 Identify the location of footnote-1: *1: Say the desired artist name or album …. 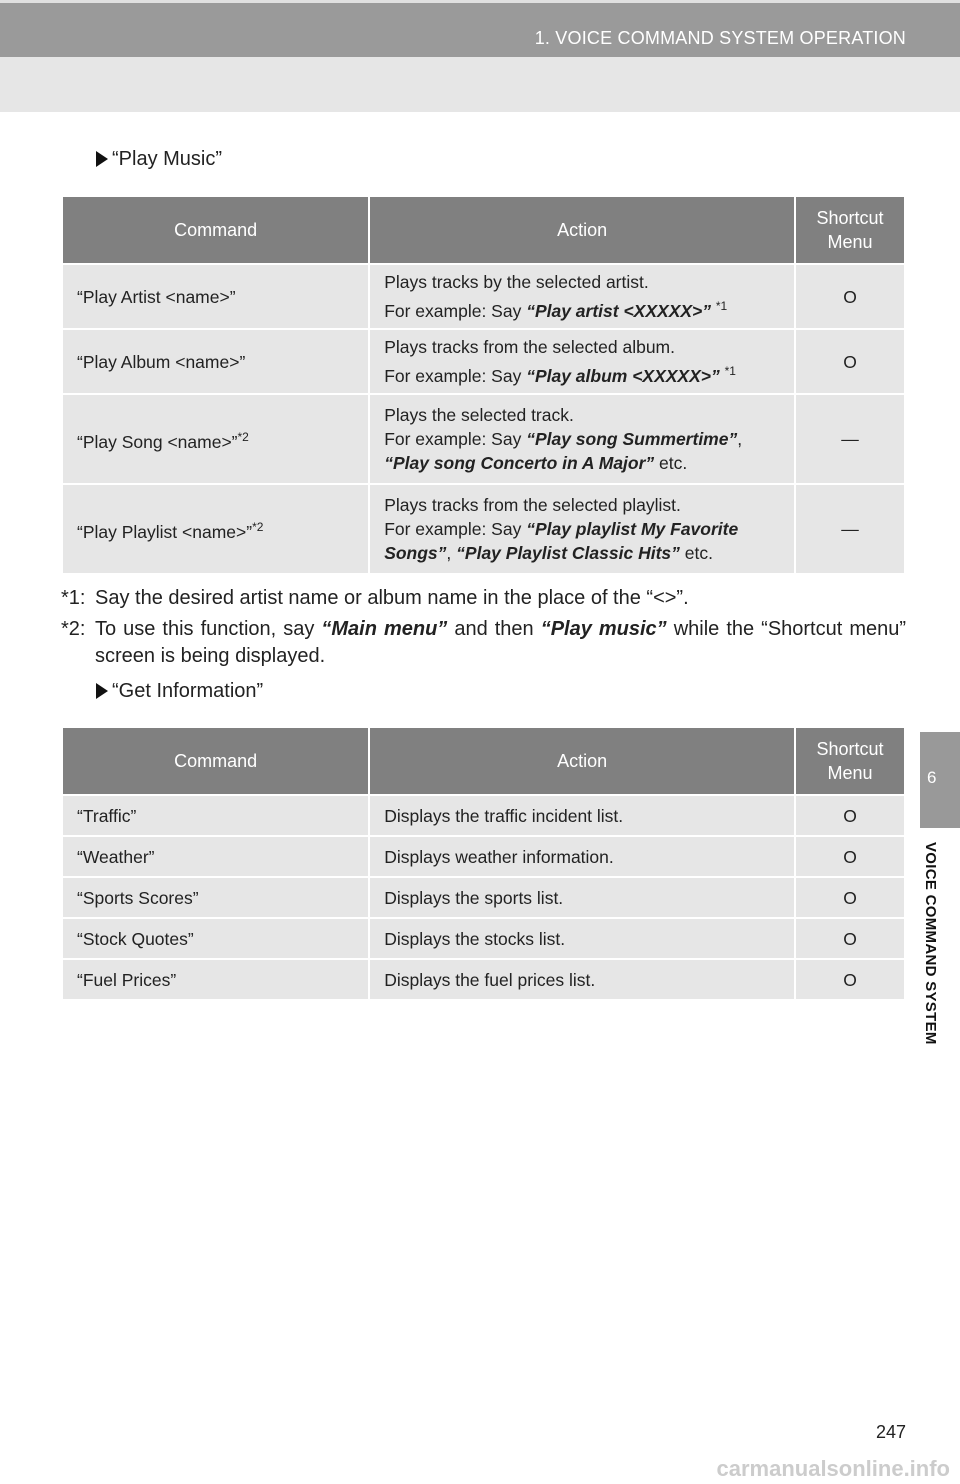
(375, 598).